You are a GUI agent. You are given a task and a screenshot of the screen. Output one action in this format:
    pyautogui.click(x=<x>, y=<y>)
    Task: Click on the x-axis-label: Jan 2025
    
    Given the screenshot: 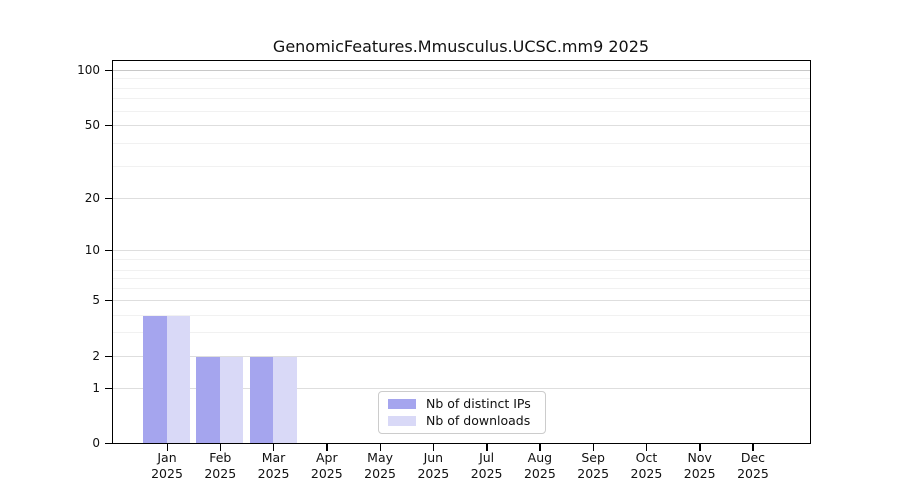 What is the action you would take?
    pyautogui.click(x=167, y=466)
    